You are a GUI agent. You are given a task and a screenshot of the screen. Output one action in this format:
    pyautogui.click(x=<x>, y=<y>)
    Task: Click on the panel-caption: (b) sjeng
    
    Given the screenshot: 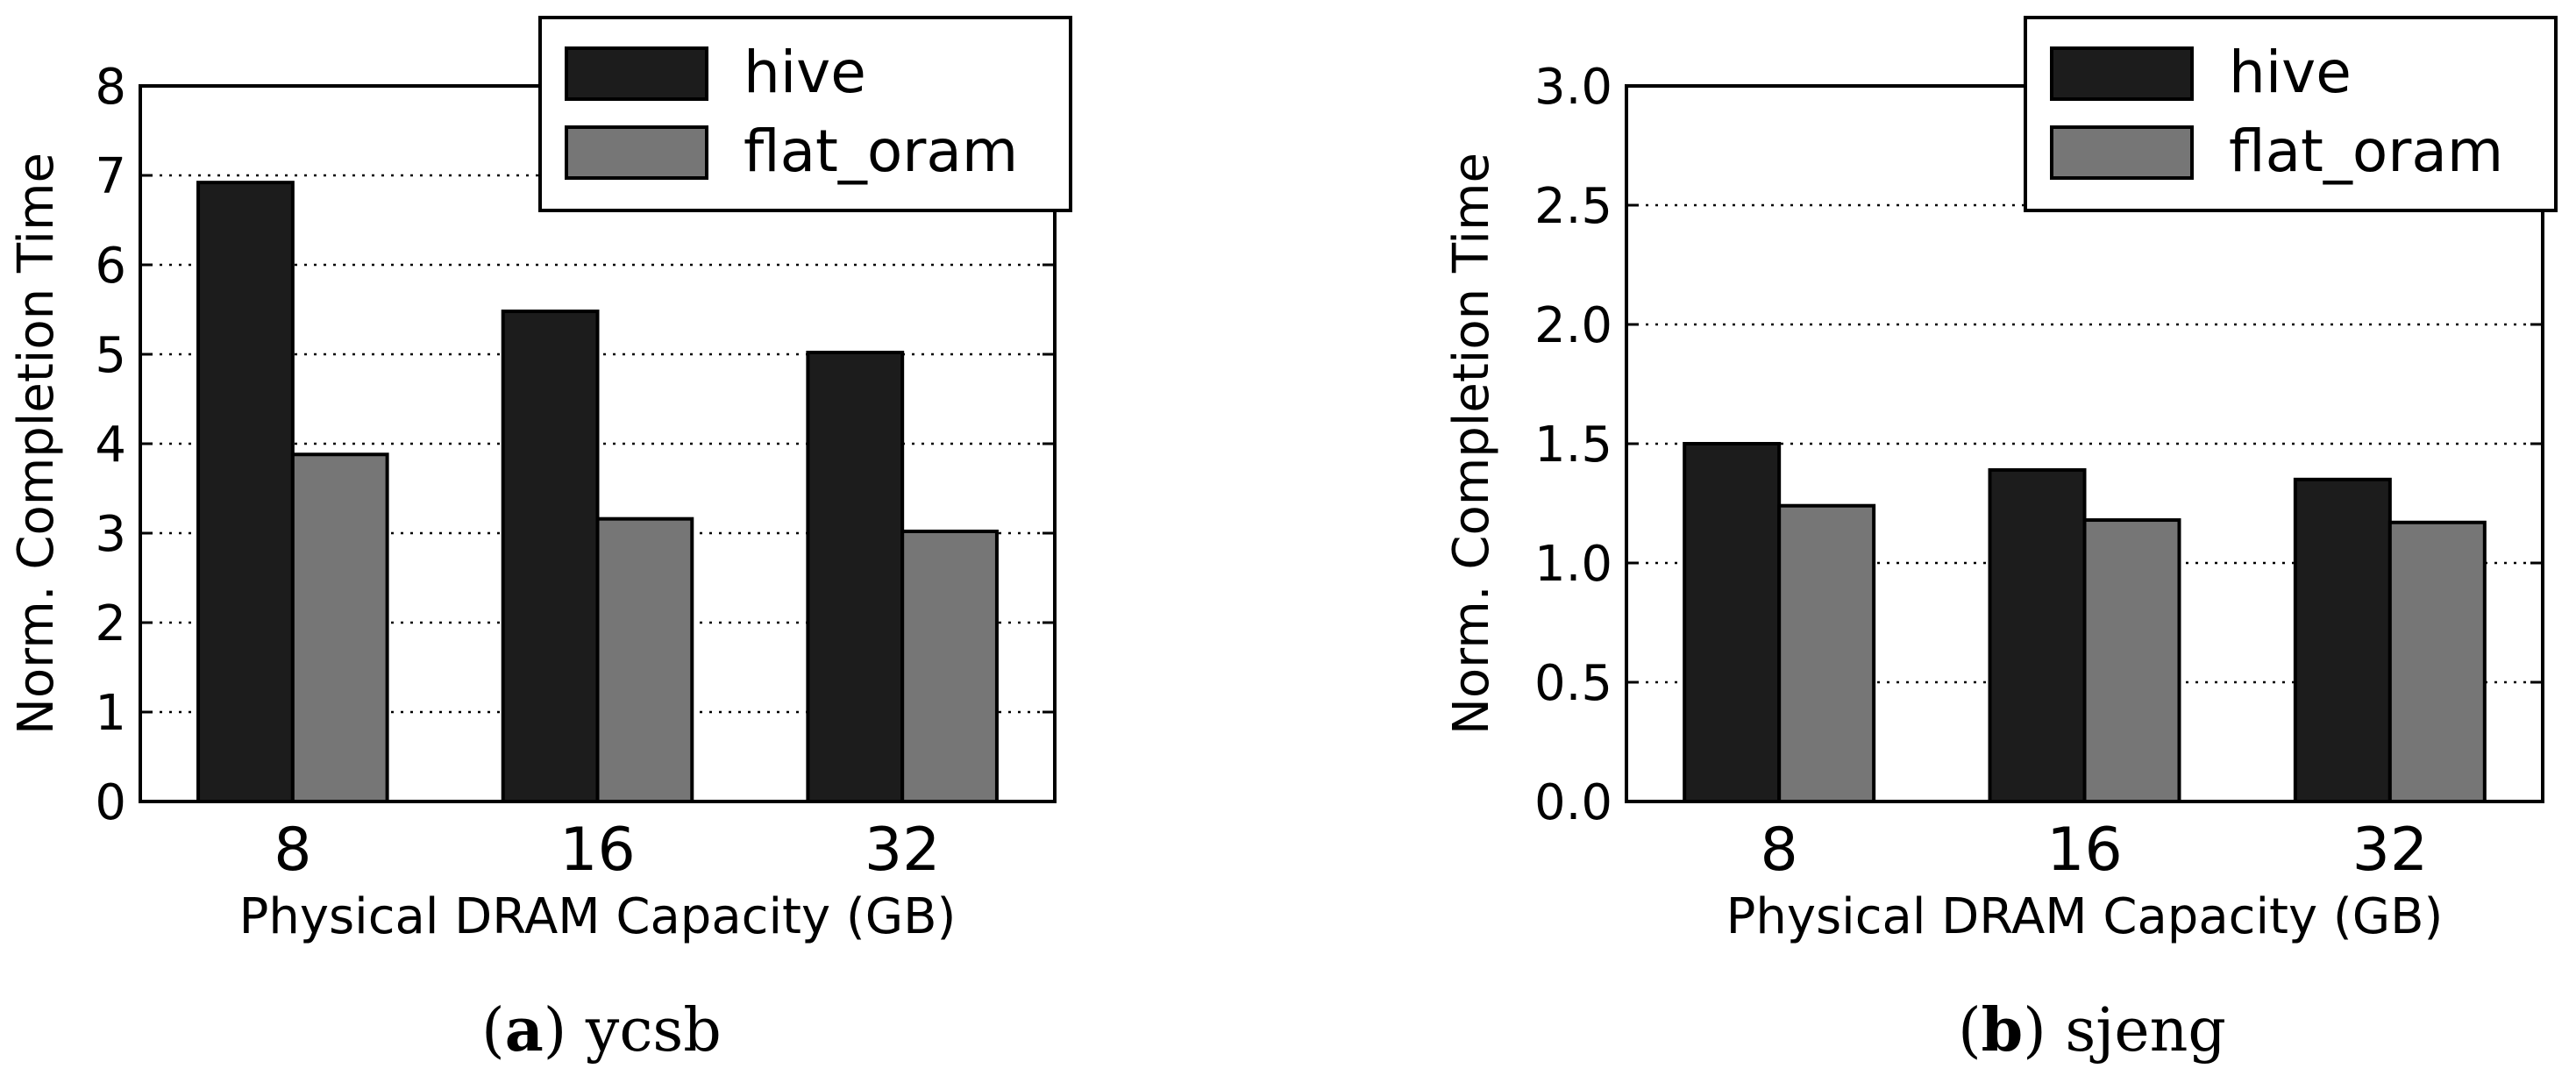 What is the action you would take?
    pyautogui.click(x=2092, y=1030)
    